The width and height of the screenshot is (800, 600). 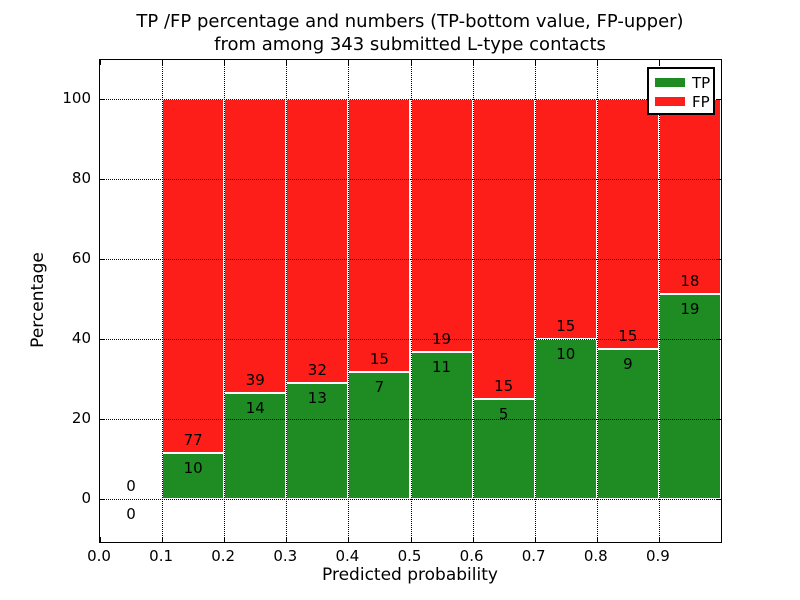 I want to click on legend-row: TP, so click(x=681, y=82).